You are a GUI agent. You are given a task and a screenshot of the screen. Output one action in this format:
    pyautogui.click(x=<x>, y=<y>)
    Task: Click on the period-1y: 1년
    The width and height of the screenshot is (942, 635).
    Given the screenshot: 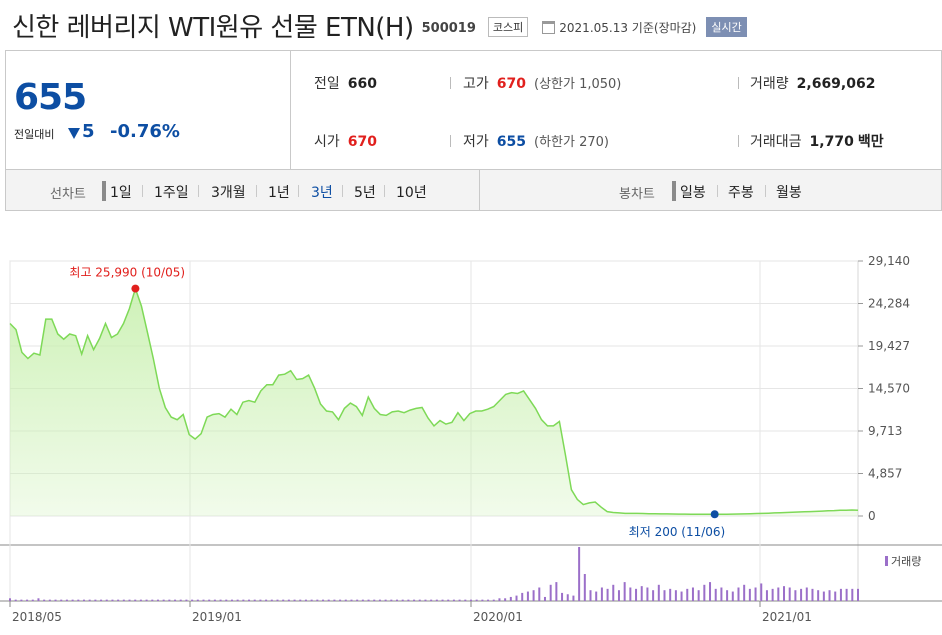 What is the action you would take?
    pyautogui.click(x=279, y=193)
    